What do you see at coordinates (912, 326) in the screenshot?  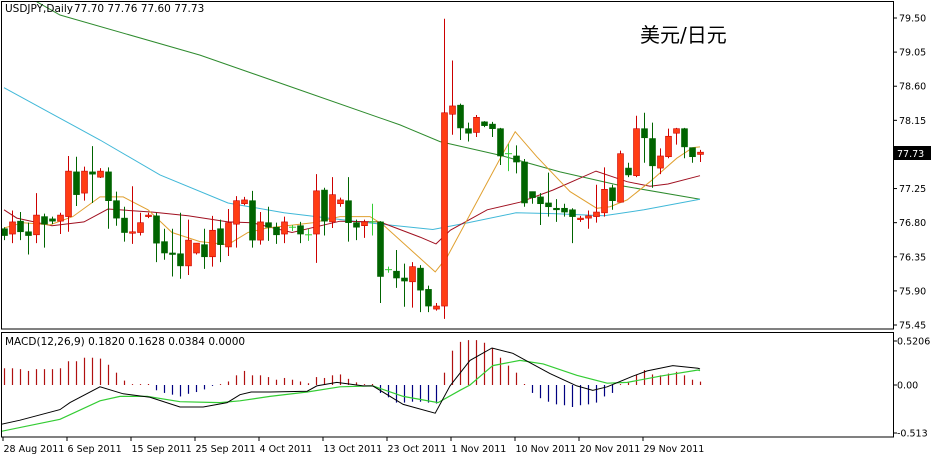 I see `price-tick-label: 75.45` at bounding box center [912, 326].